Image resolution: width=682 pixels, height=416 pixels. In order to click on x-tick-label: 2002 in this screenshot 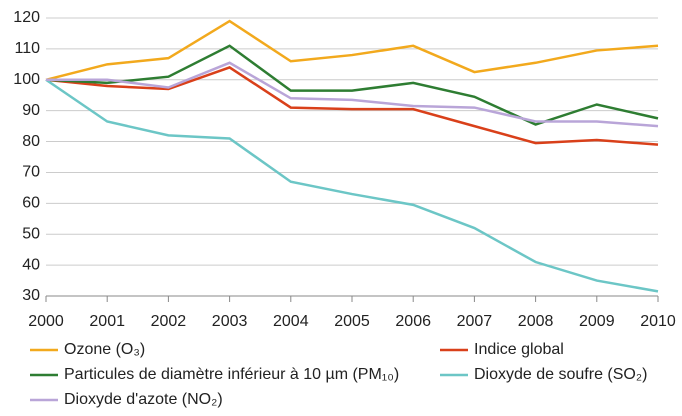, I will do `click(169, 321)`.